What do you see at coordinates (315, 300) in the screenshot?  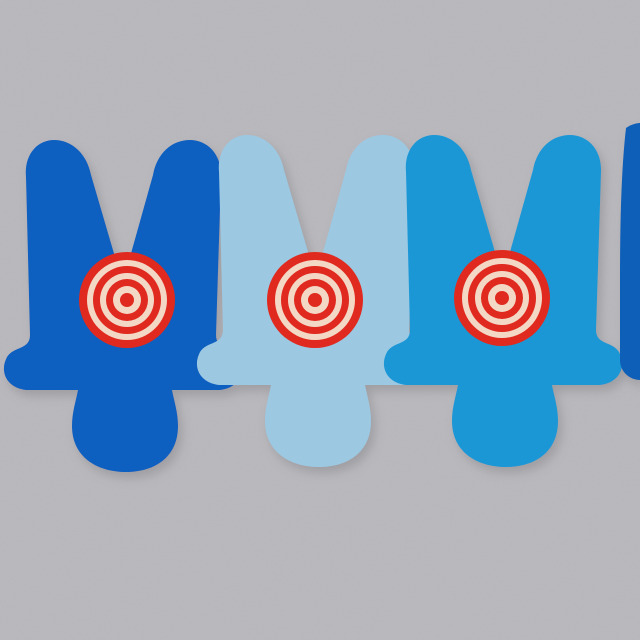 I see `target-light-blue` at bounding box center [315, 300].